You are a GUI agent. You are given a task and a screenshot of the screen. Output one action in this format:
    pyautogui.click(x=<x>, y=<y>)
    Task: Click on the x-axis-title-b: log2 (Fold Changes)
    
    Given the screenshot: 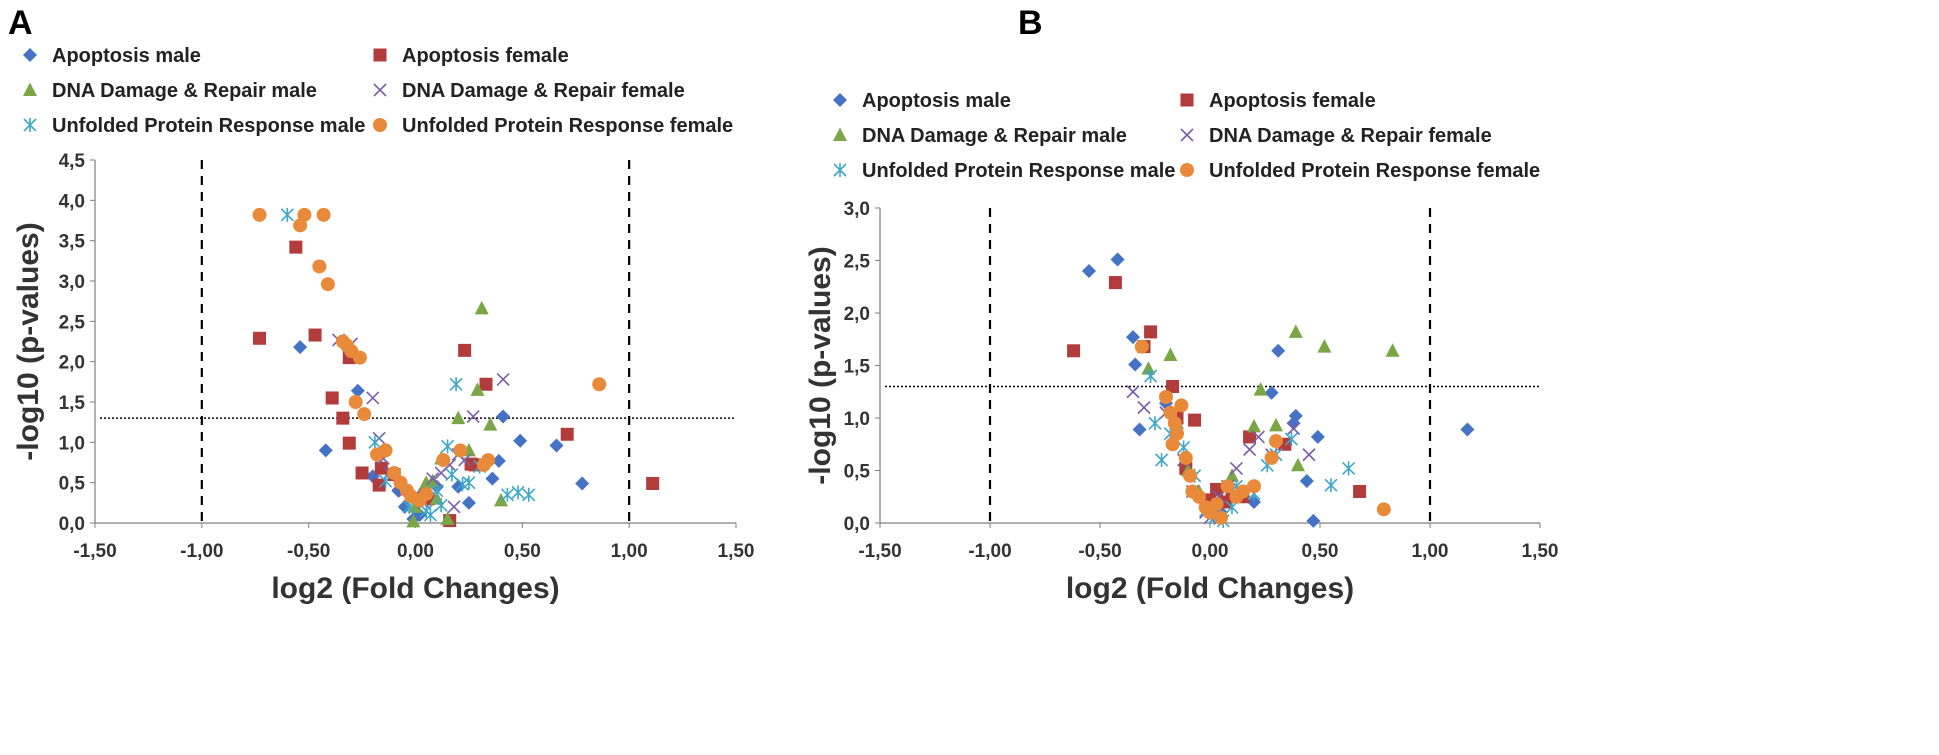 What is the action you would take?
    pyautogui.click(x=1210, y=588)
    